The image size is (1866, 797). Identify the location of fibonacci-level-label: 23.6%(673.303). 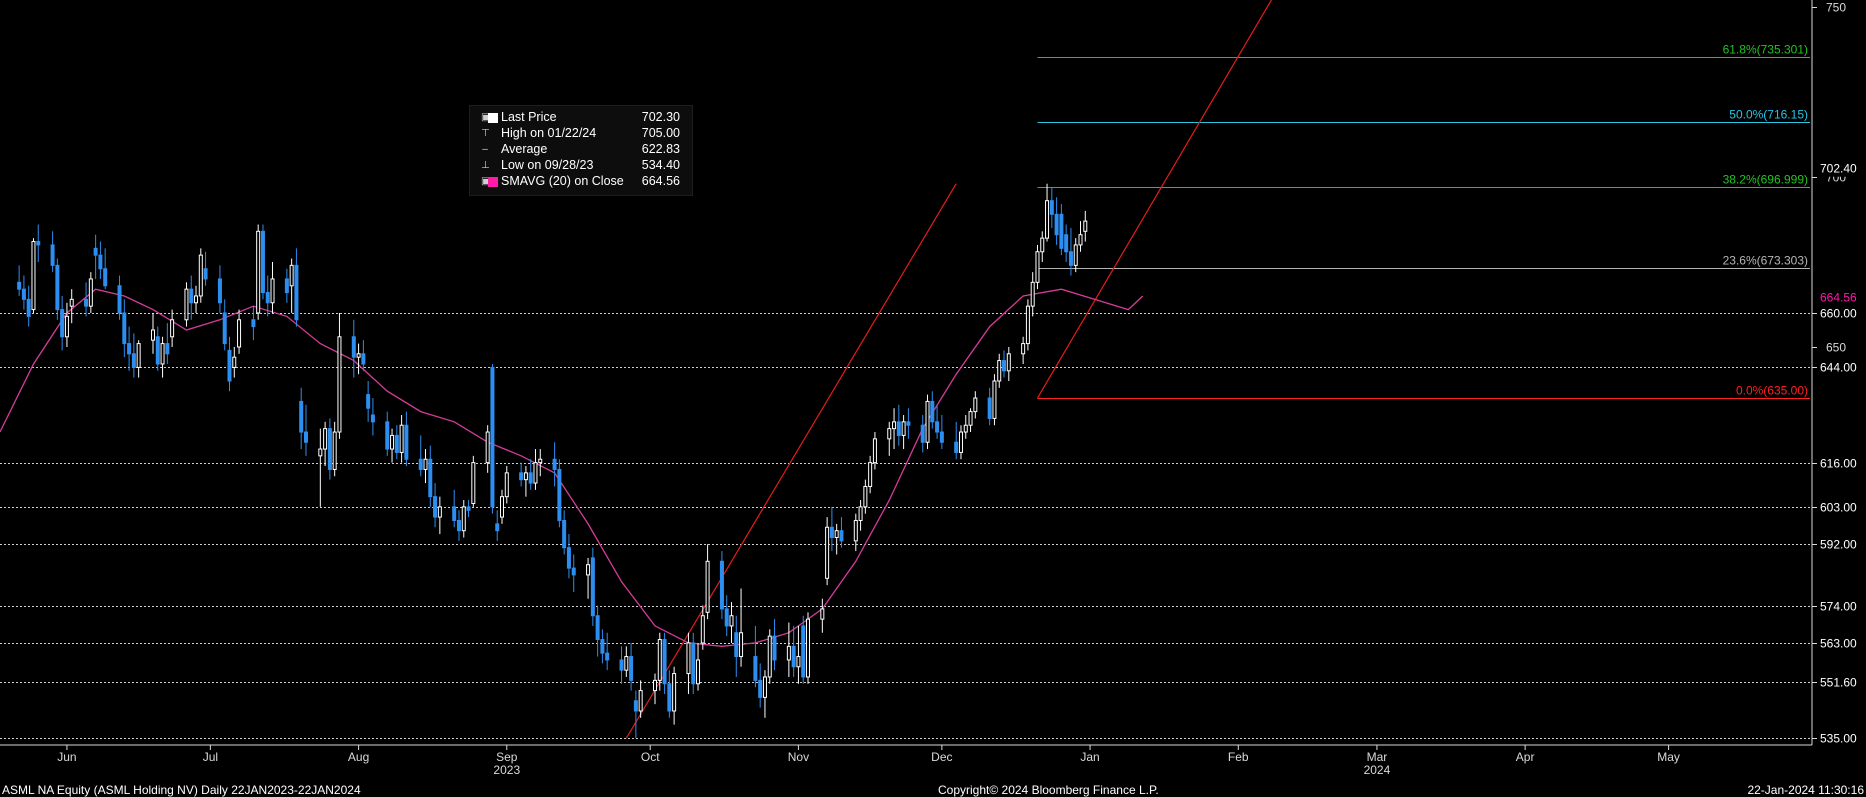
(1765, 261).